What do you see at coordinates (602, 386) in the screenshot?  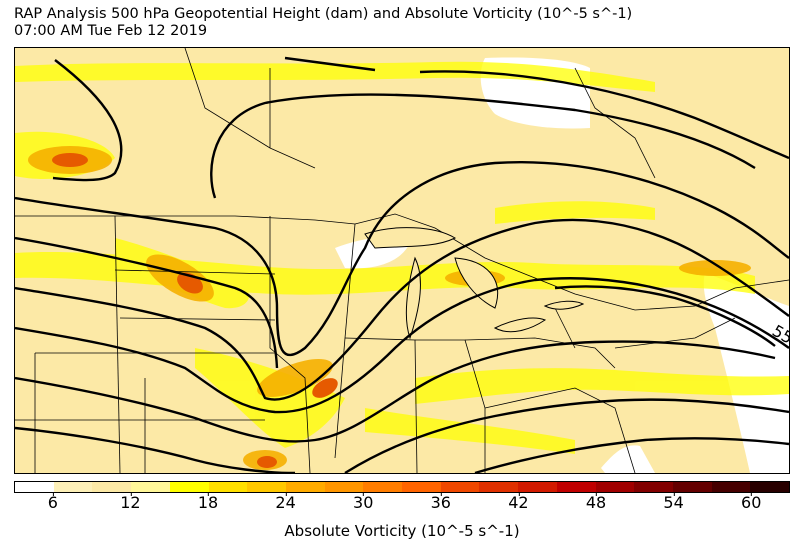 I see `vorticity-band-east` at bounding box center [602, 386].